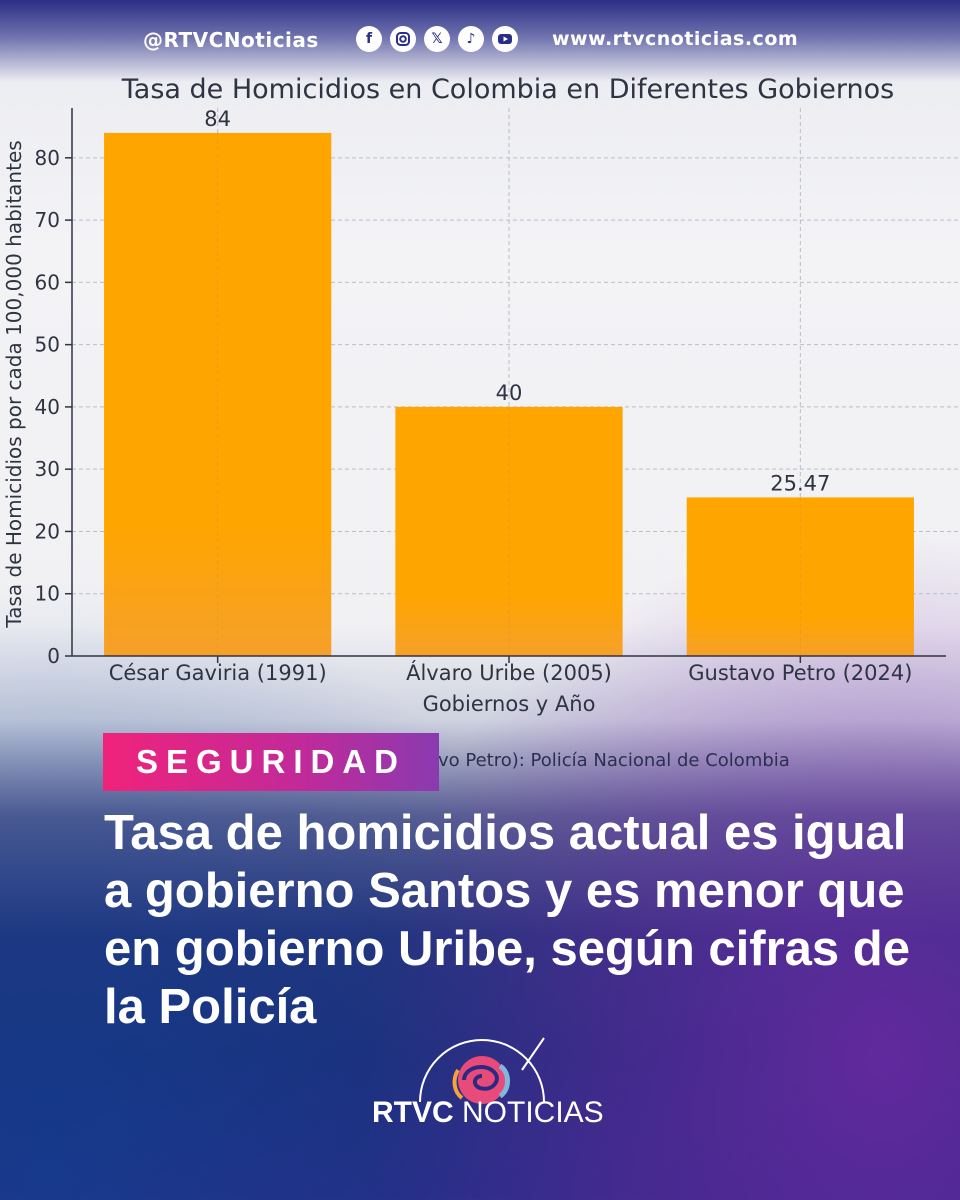 Image resolution: width=960 pixels, height=1200 pixels. Describe the element at coordinates (533, 1112) in the screenshot. I see `logo-suffix: NOTICIAS` at that location.